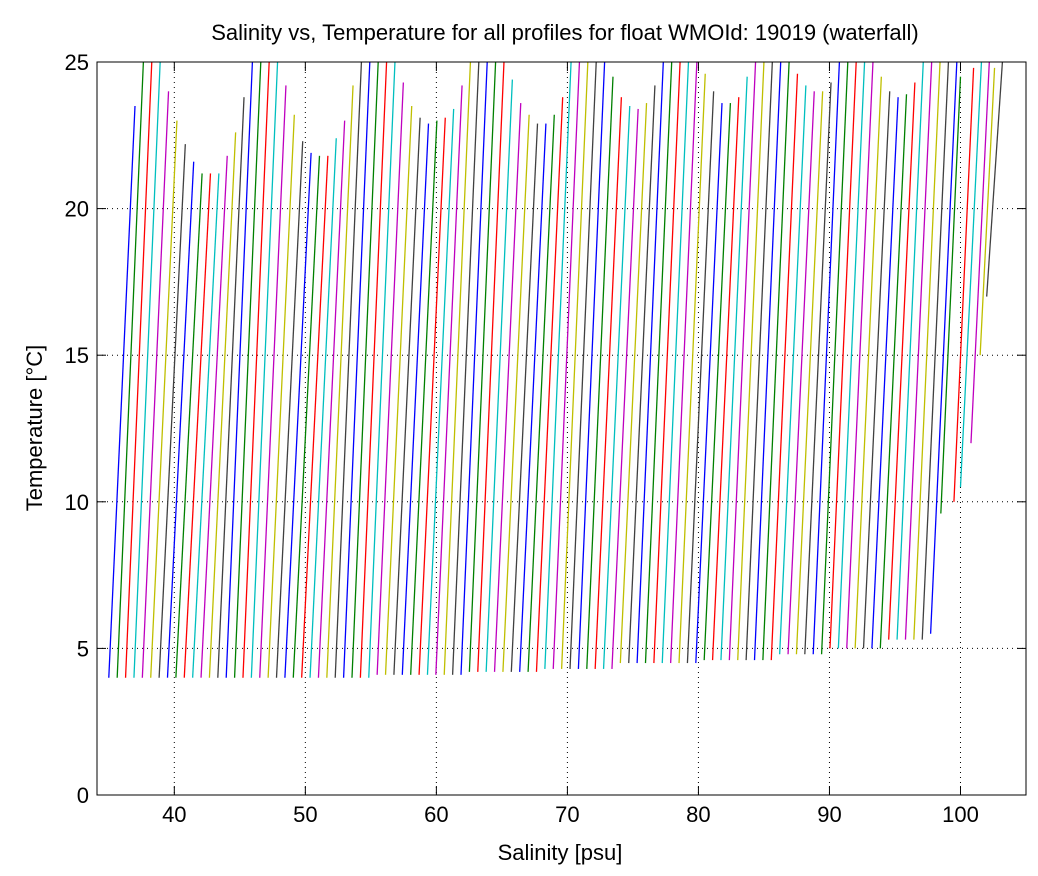  Describe the element at coordinates (83, 795) in the screenshot. I see `y-tick-label: 0` at that location.